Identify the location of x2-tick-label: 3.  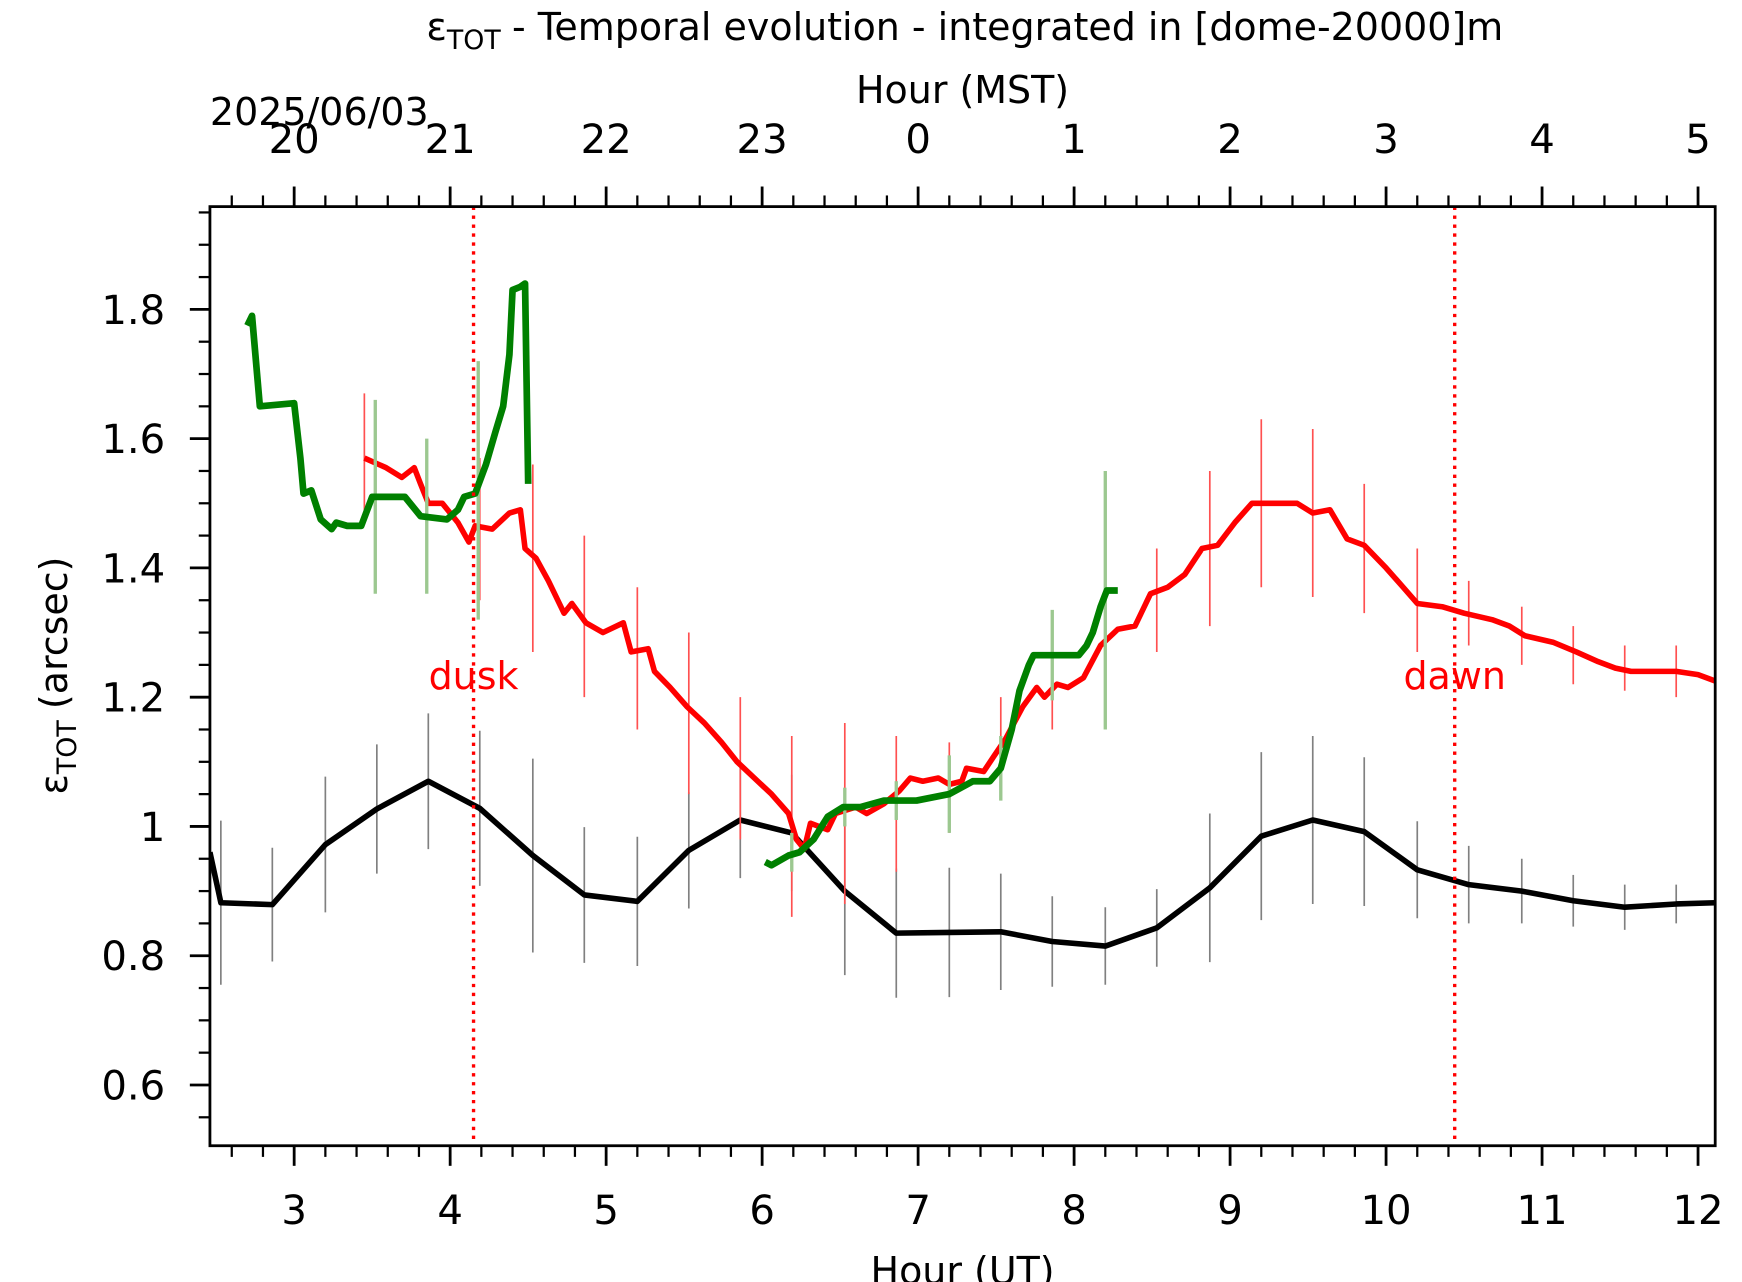
(1386, 140).